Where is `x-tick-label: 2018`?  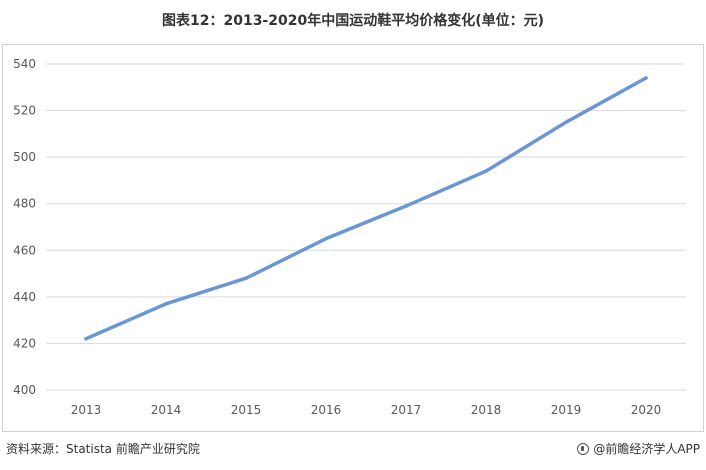
x-tick-label: 2018 is located at coordinates (486, 410).